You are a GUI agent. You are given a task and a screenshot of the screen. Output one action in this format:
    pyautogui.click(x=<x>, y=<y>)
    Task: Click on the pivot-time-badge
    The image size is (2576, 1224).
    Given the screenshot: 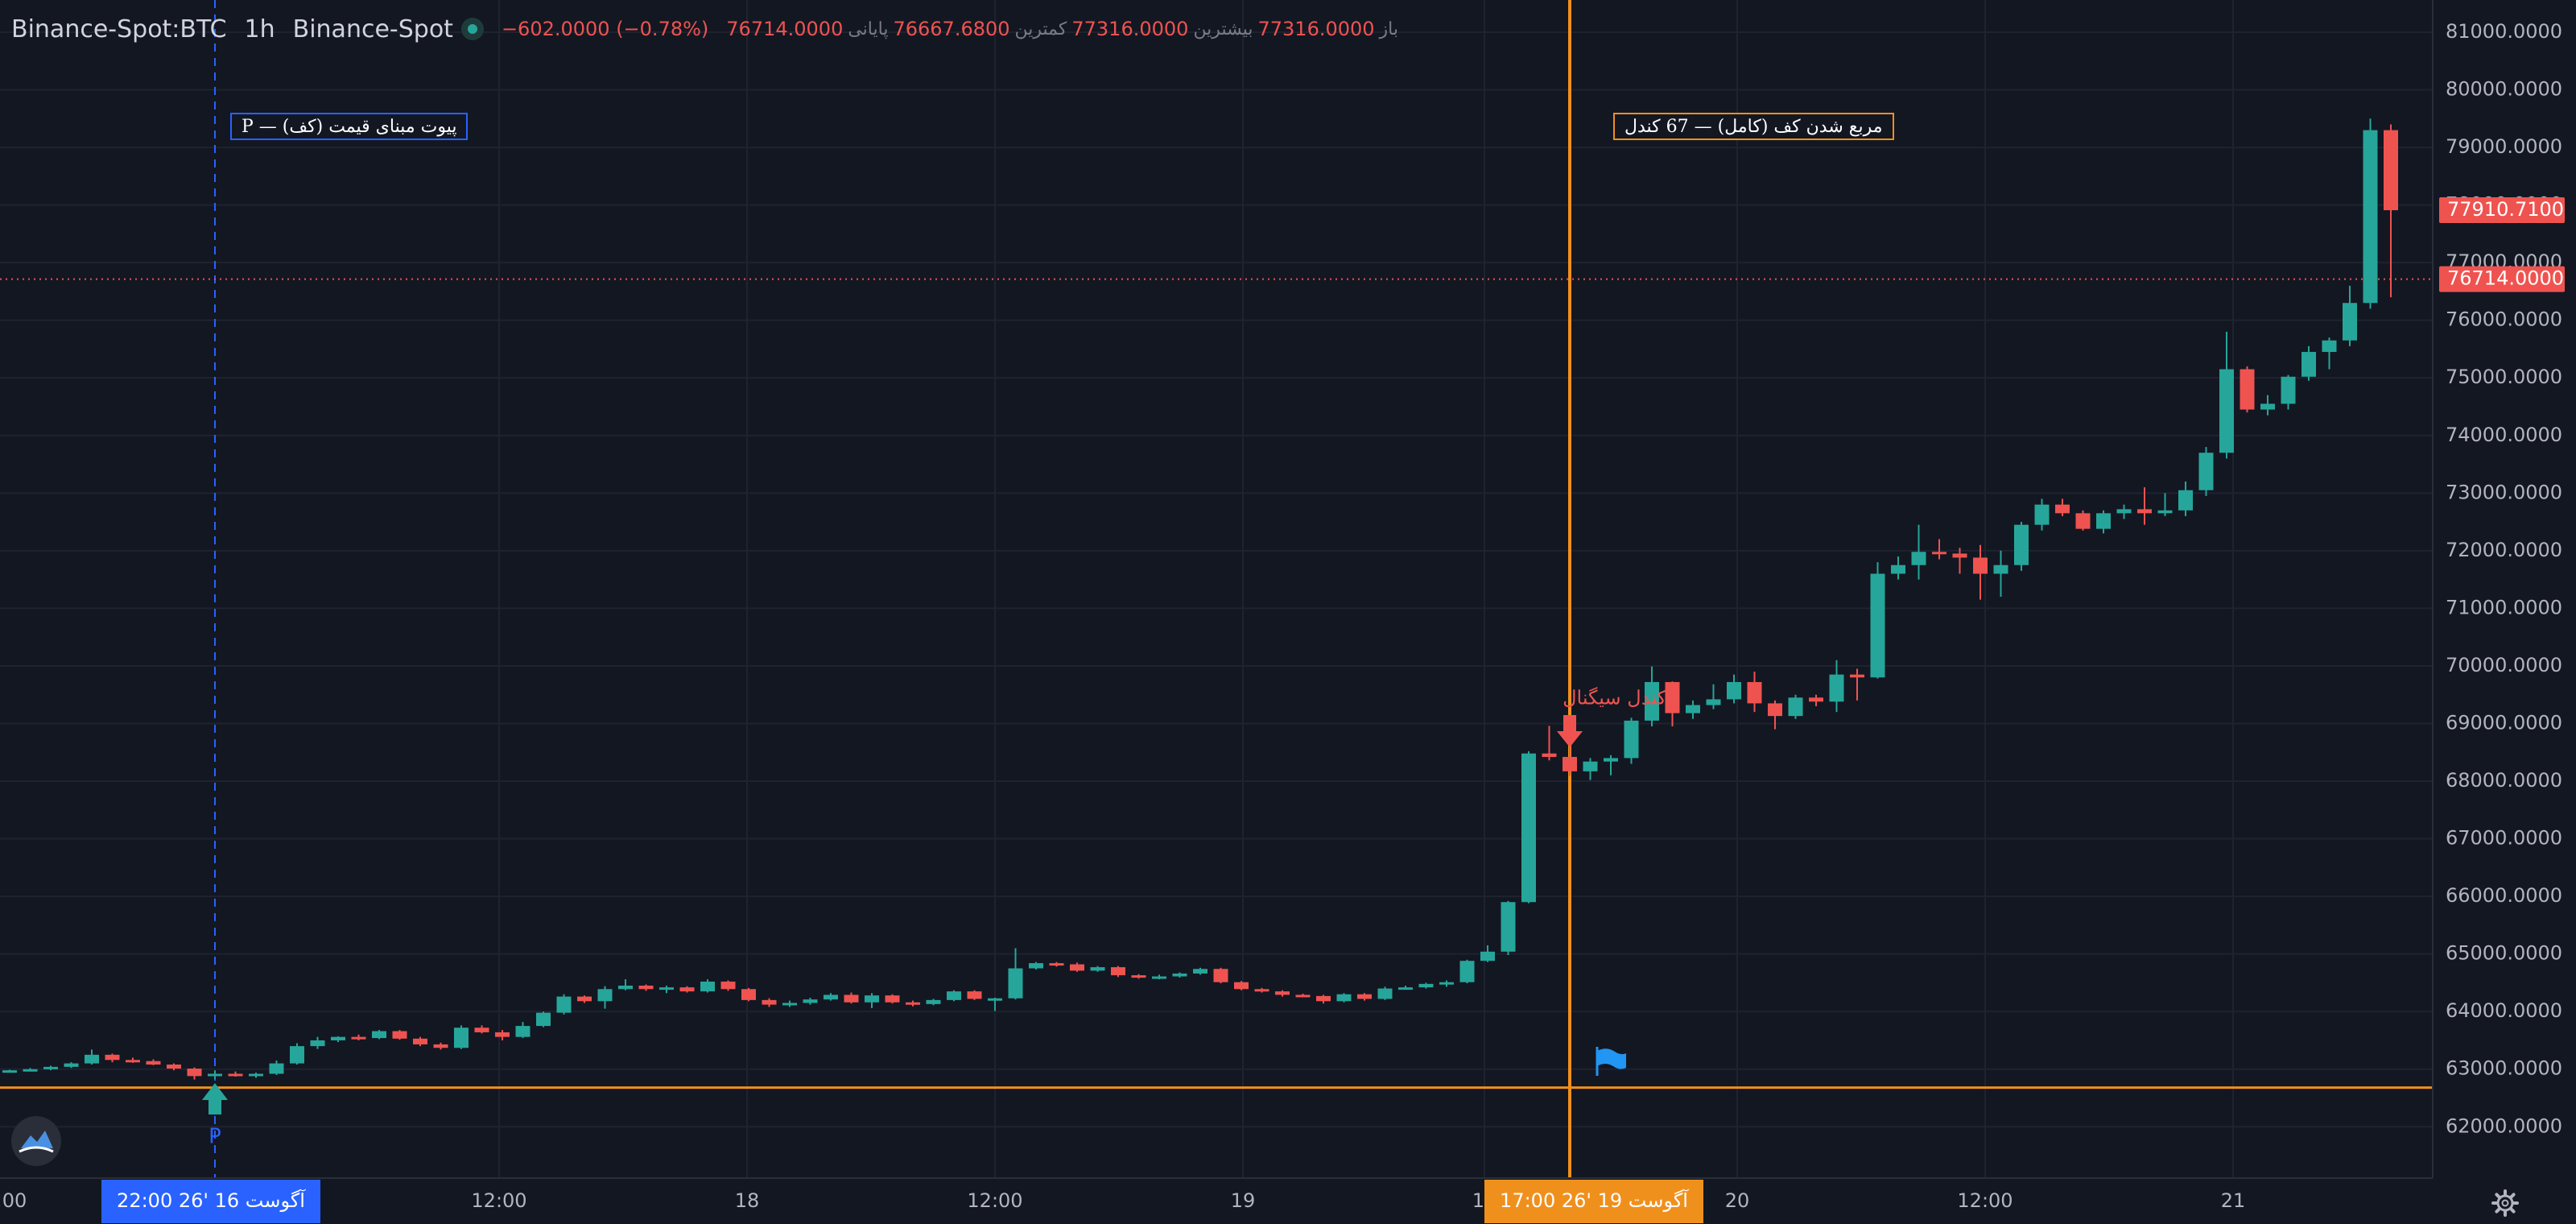 What is the action you would take?
    pyautogui.click(x=211, y=1201)
    